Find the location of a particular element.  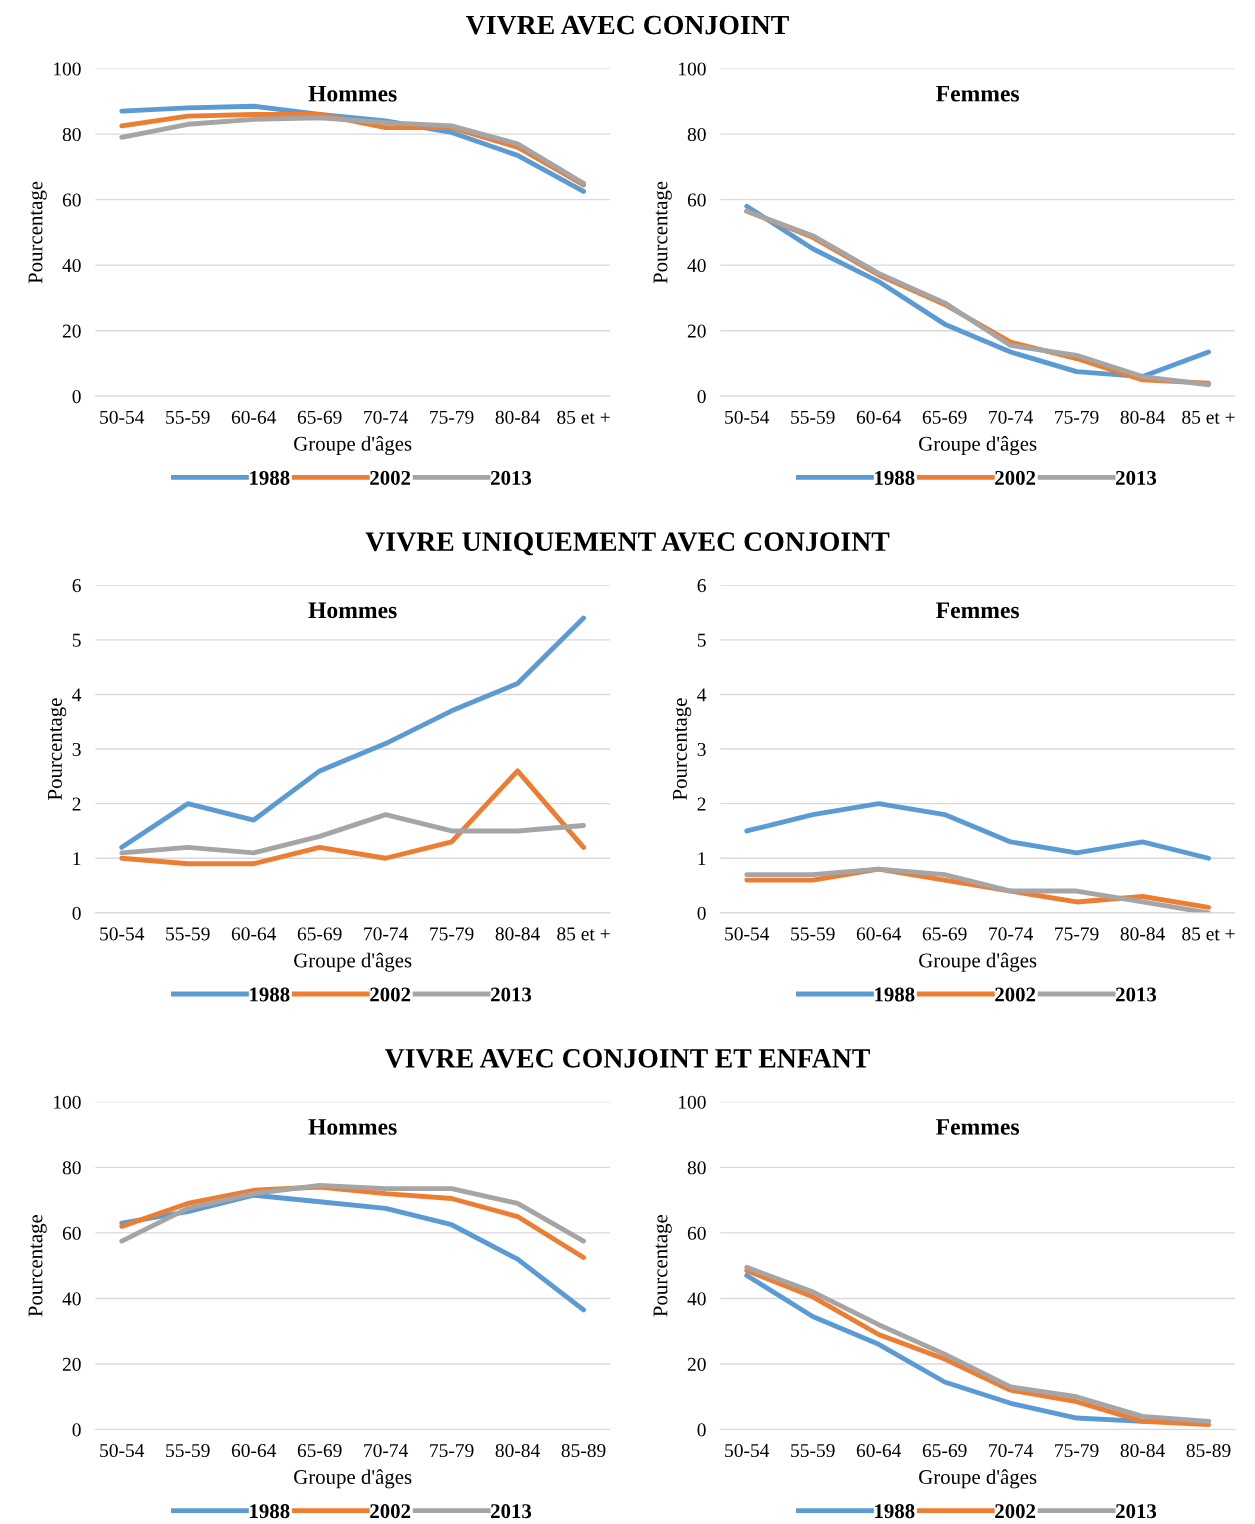

text: VIVRE UNIQUEMENT AVEC CONJOINT is located at coordinates (627, 544).